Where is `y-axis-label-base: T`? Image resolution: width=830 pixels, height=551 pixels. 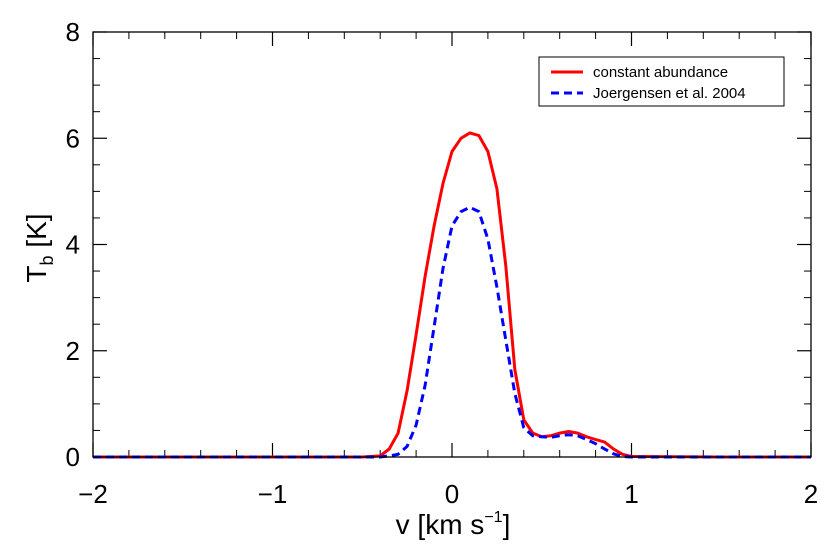
y-axis-label-base: T is located at coordinates (36, 273).